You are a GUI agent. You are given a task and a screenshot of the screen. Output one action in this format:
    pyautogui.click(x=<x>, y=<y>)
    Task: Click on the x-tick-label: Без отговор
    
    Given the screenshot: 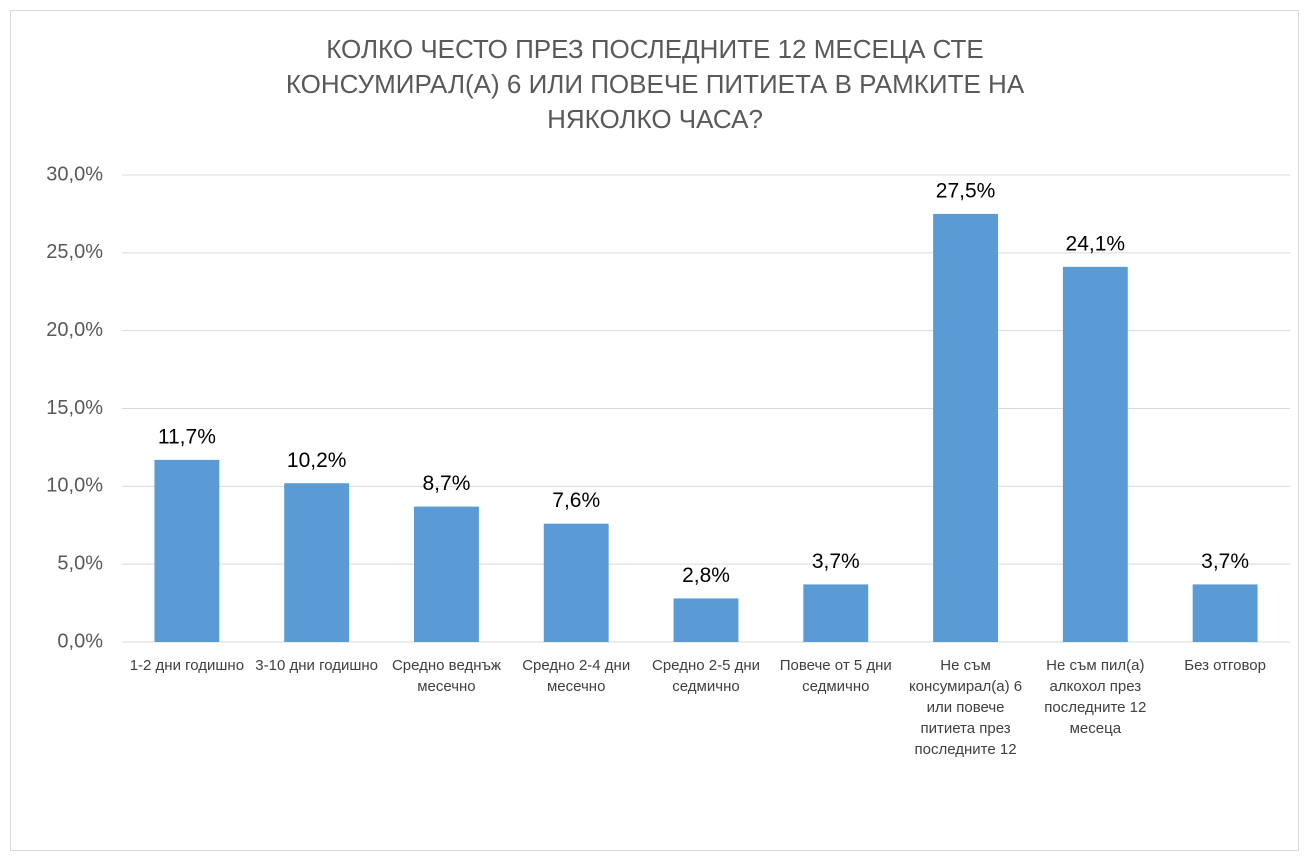 What is the action you would take?
    pyautogui.click(x=1225, y=665)
    